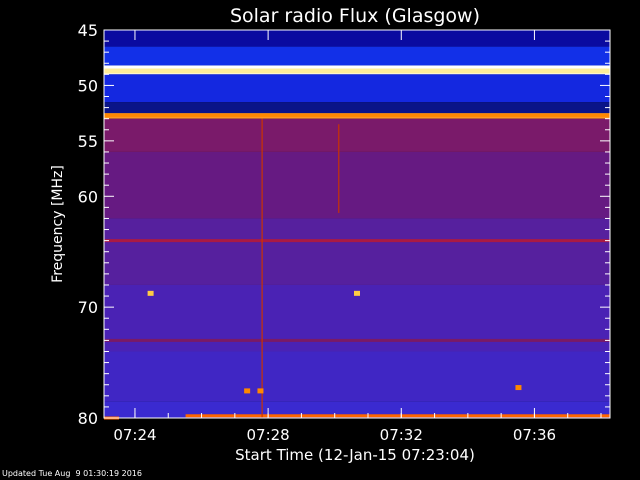 Image resolution: width=640 pixels, height=480 pixels. I want to click on y-axis-label: Frequency [MHz], so click(58, 224).